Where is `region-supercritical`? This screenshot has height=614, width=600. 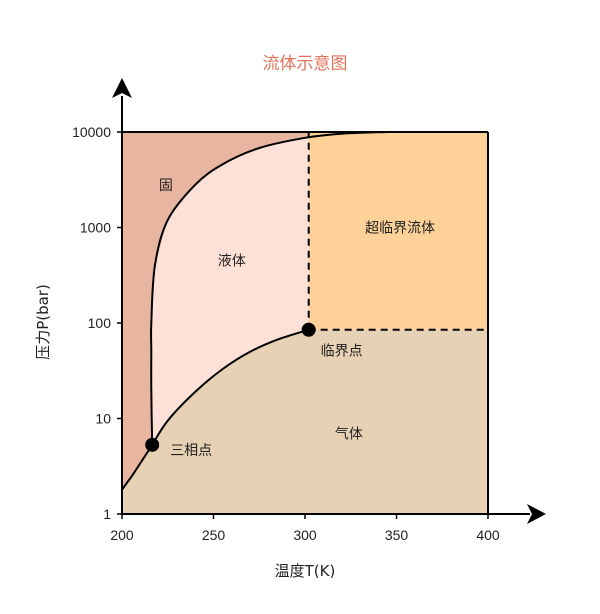 region-supercritical is located at coordinates (398, 231).